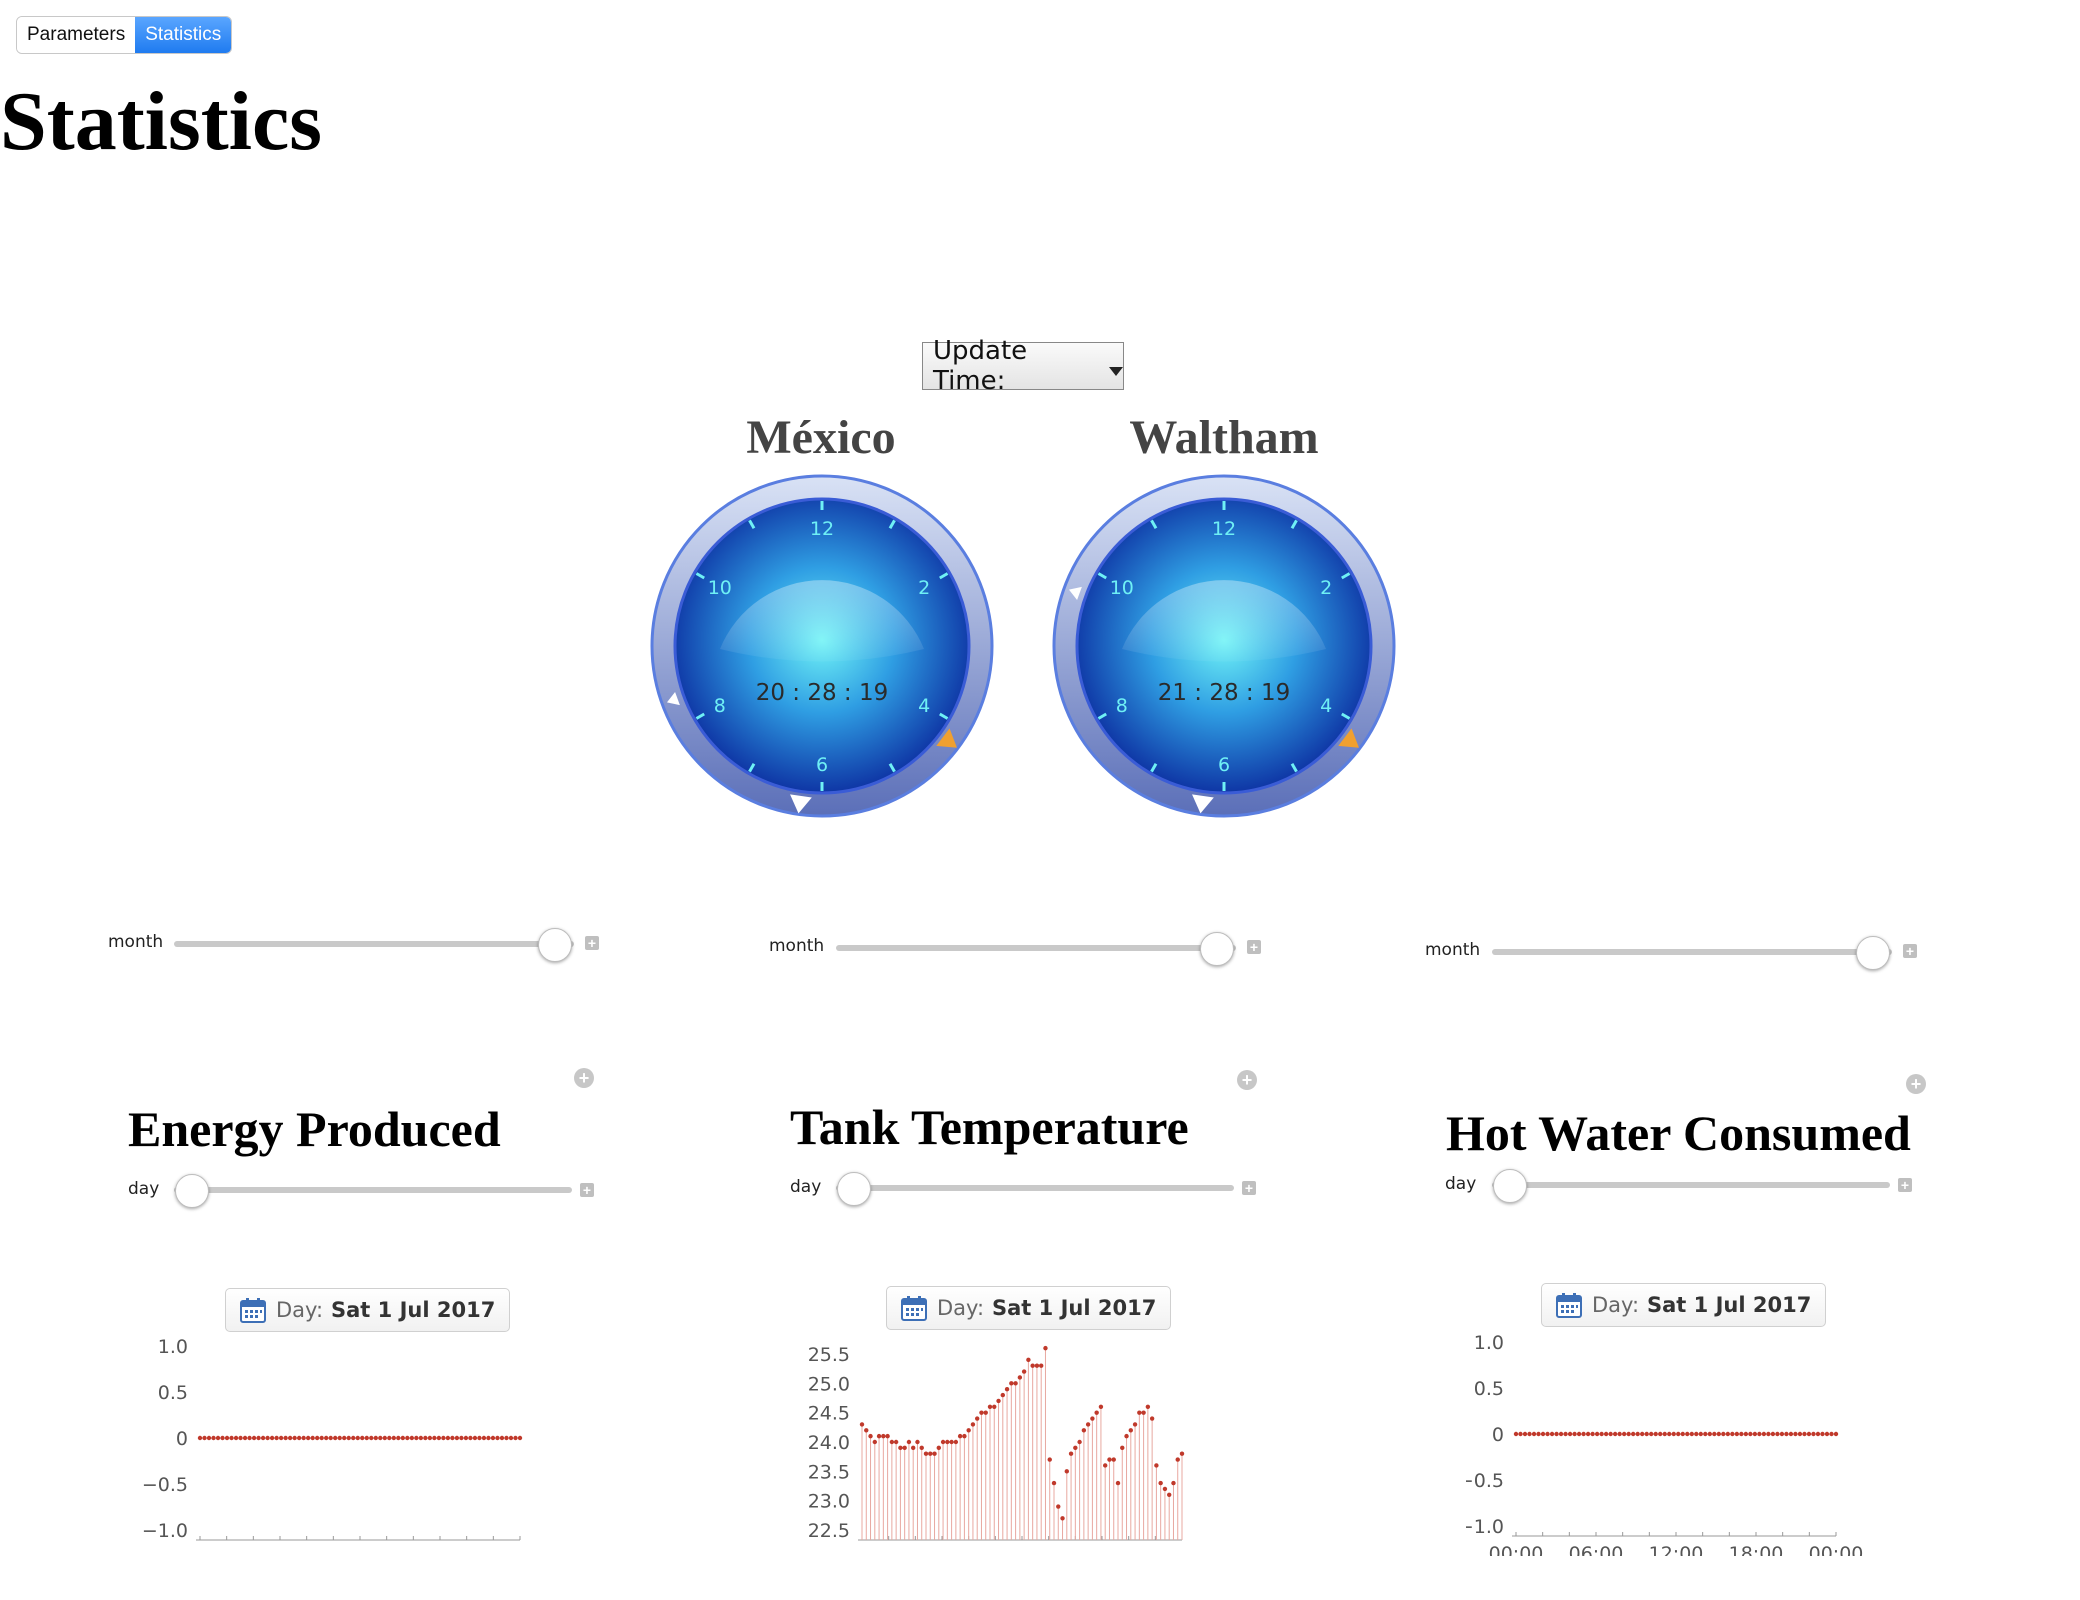 Image resolution: width=2080 pixels, height=1600 pixels. What do you see at coordinates (1756, 1549) in the screenshot?
I see `x-tick-label: 18:00` at bounding box center [1756, 1549].